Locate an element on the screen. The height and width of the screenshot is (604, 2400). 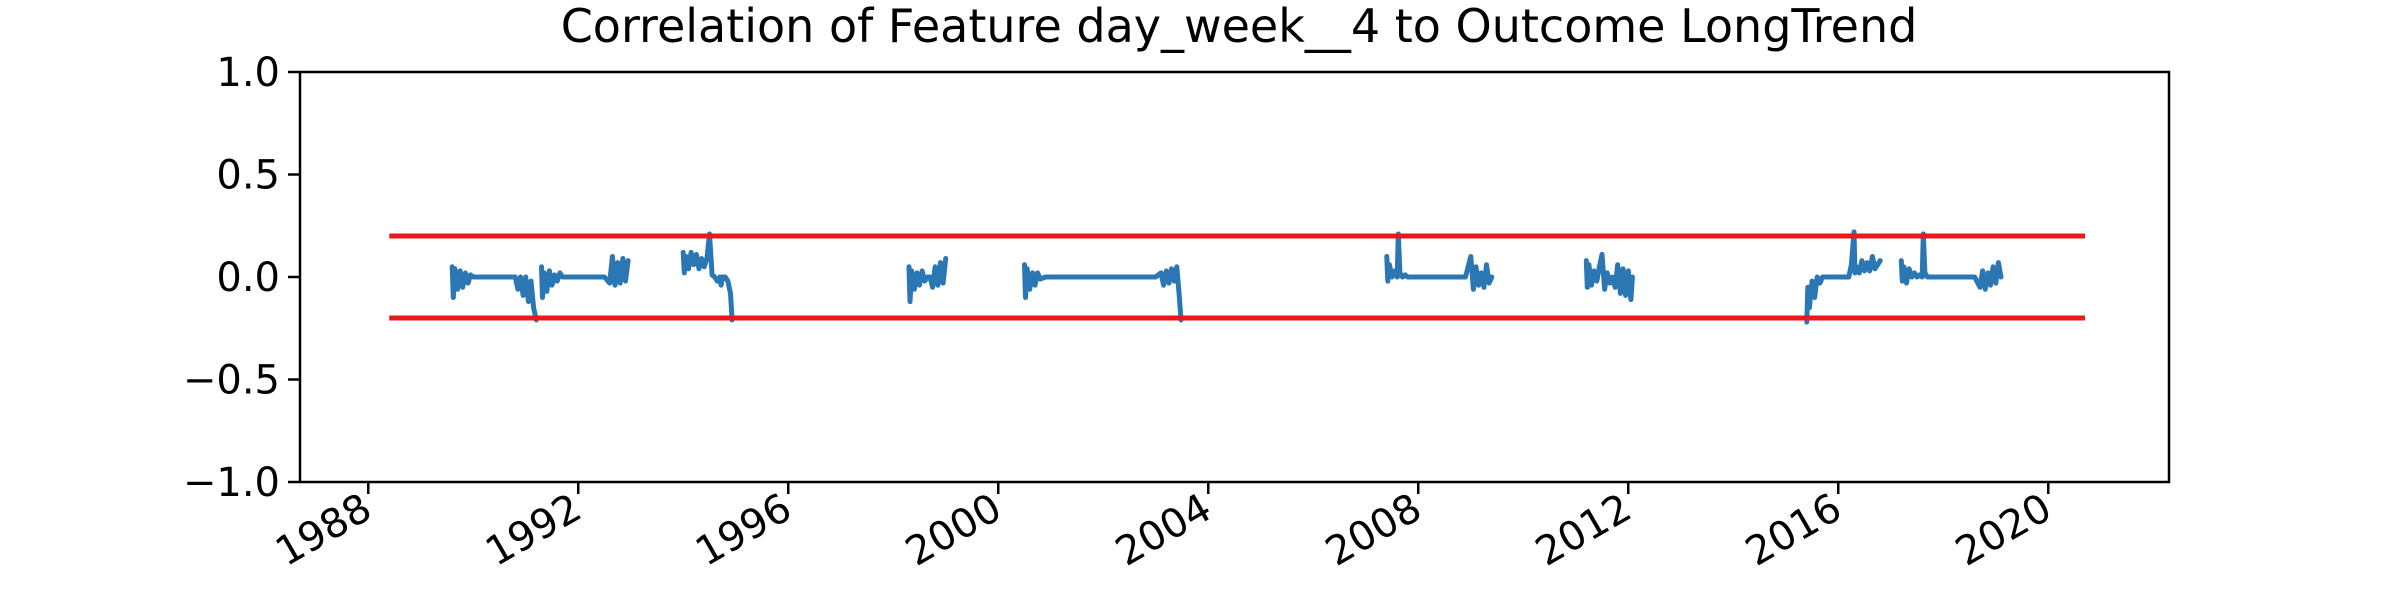
x-tick-label: 2020 is located at coordinates (2003, 530).